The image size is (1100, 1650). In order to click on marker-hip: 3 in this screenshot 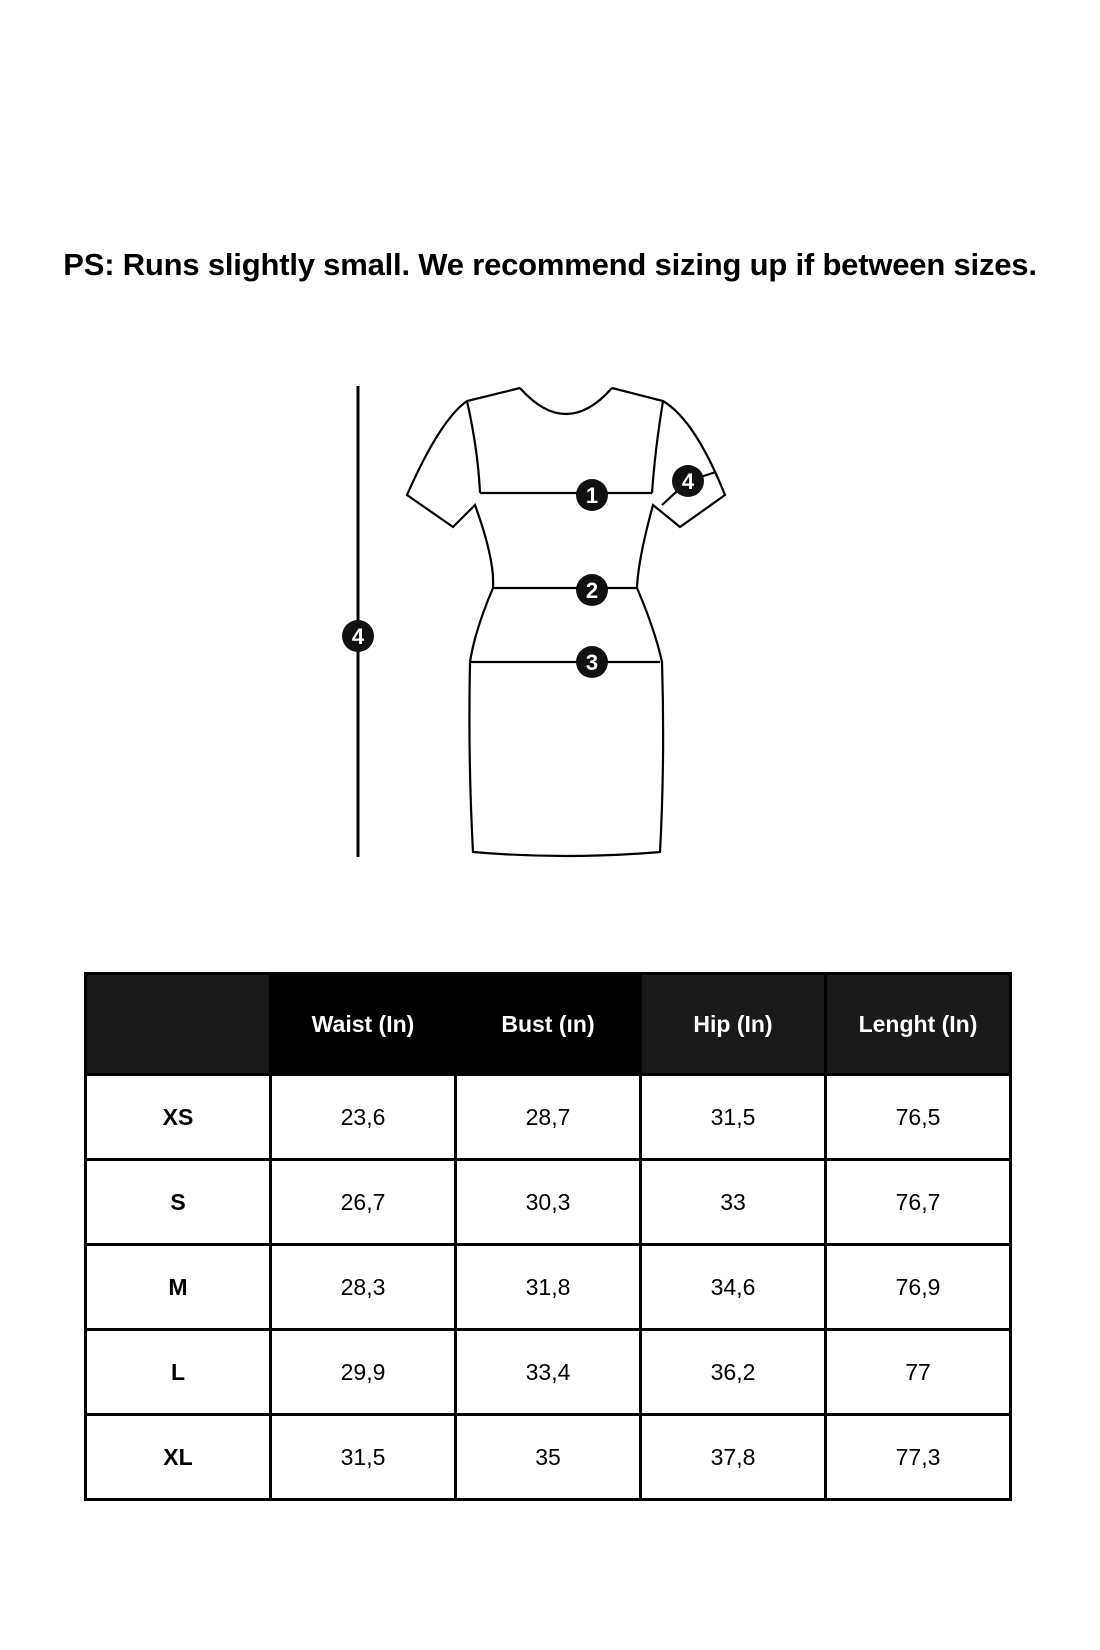, I will do `click(592, 662)`.